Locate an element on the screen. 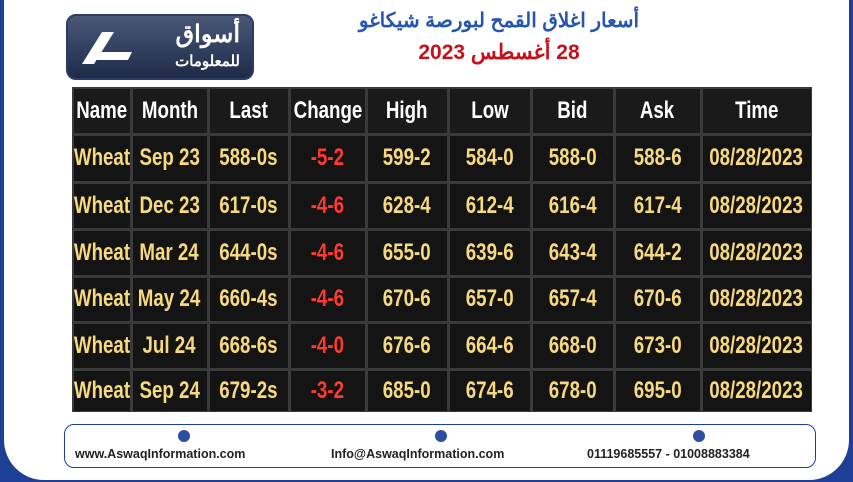 The image size is (853, 482). table-cell: 668-0 is located at coordinates (572, 345).